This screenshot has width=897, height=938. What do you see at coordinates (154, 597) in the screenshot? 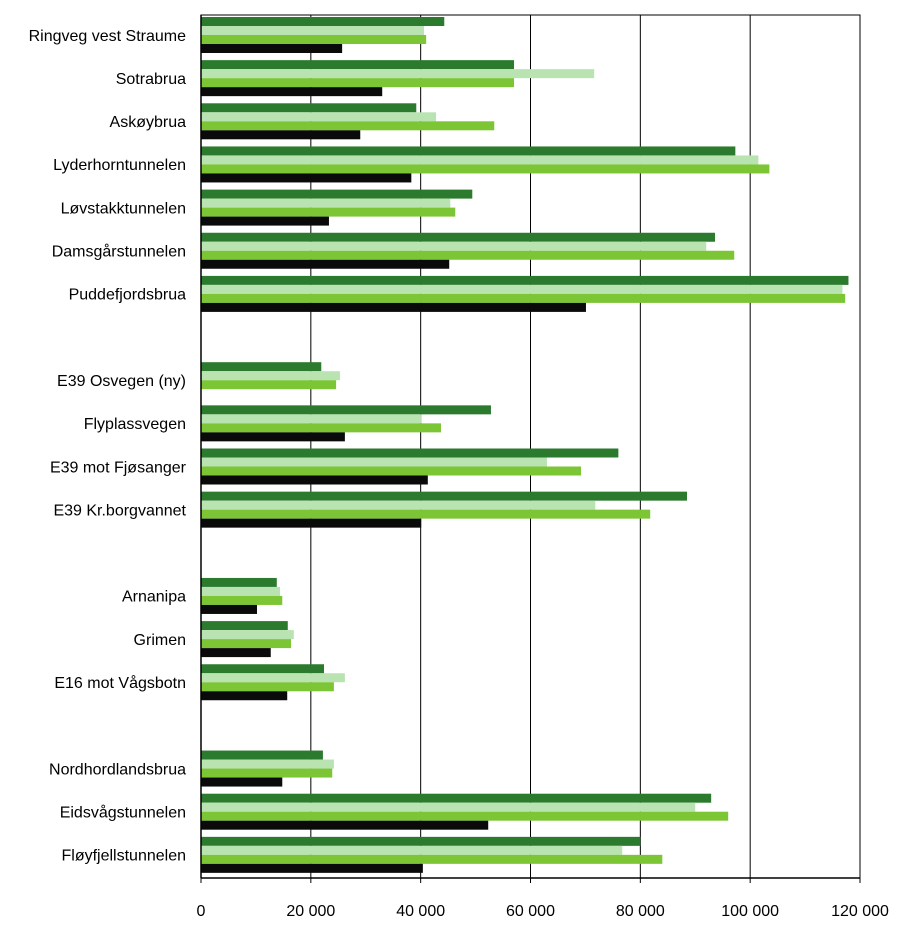
I see `y-tick-label: Arnanipa` at bounding box center [154, 597].